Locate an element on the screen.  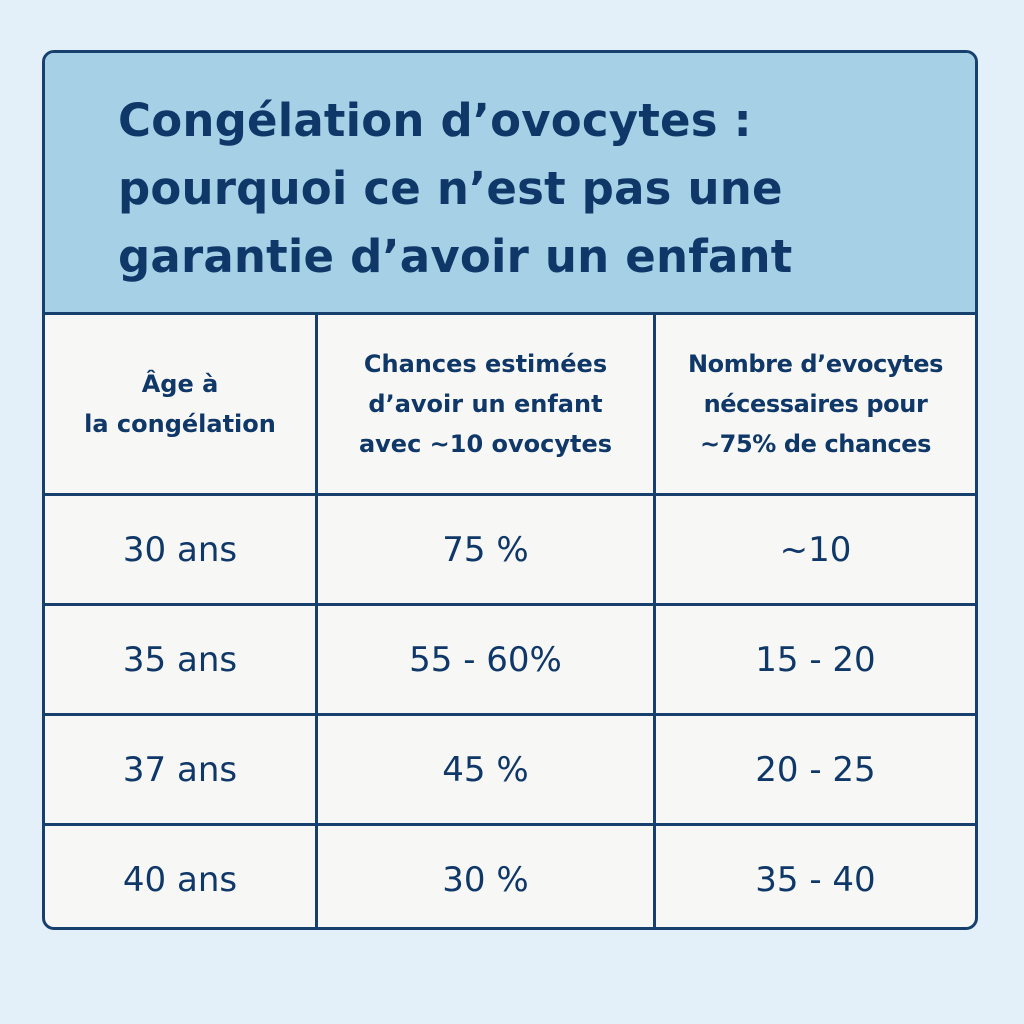
cell-chances: 45 % is located at coordinates (487, 769).